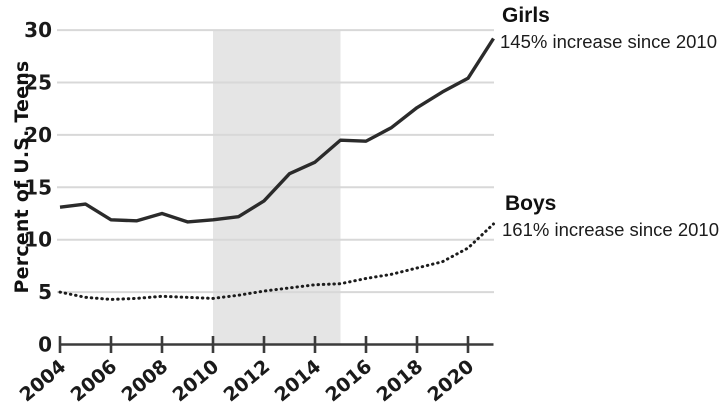 Image resolution: width=728 pixels, height=408 pixels. Describe the element at coordinates (611, 229) in the screenshot. I see `boys-series-subtitle: 161% increase since 2010` at that location.